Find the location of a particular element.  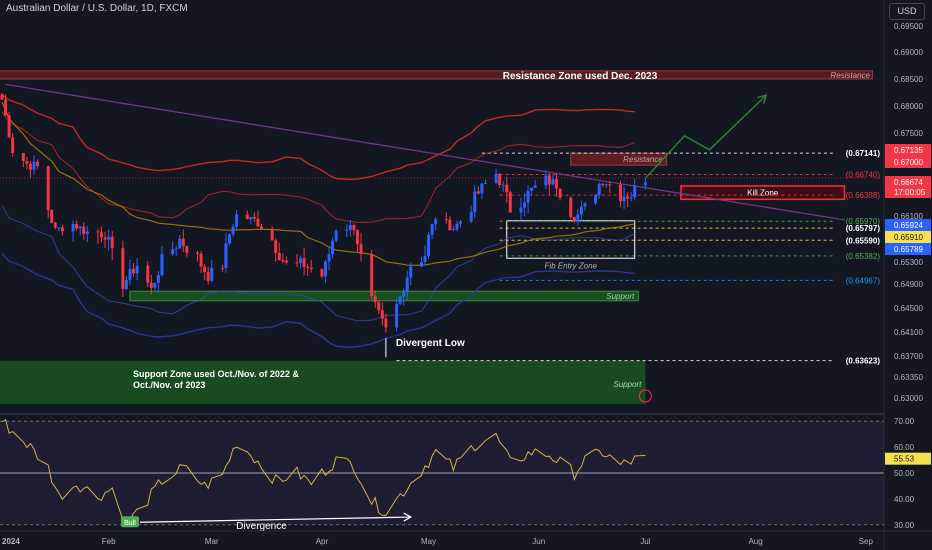

price-tick-label: 0.63000 is located at coordinates (908, 398).